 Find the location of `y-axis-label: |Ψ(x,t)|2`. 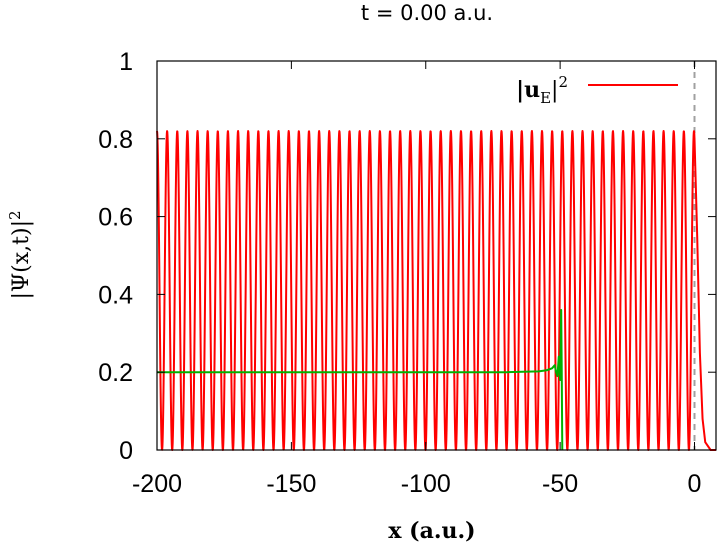

y-axis-label: |Ψ(x,t)|2 is located at coordinates (20, 254).